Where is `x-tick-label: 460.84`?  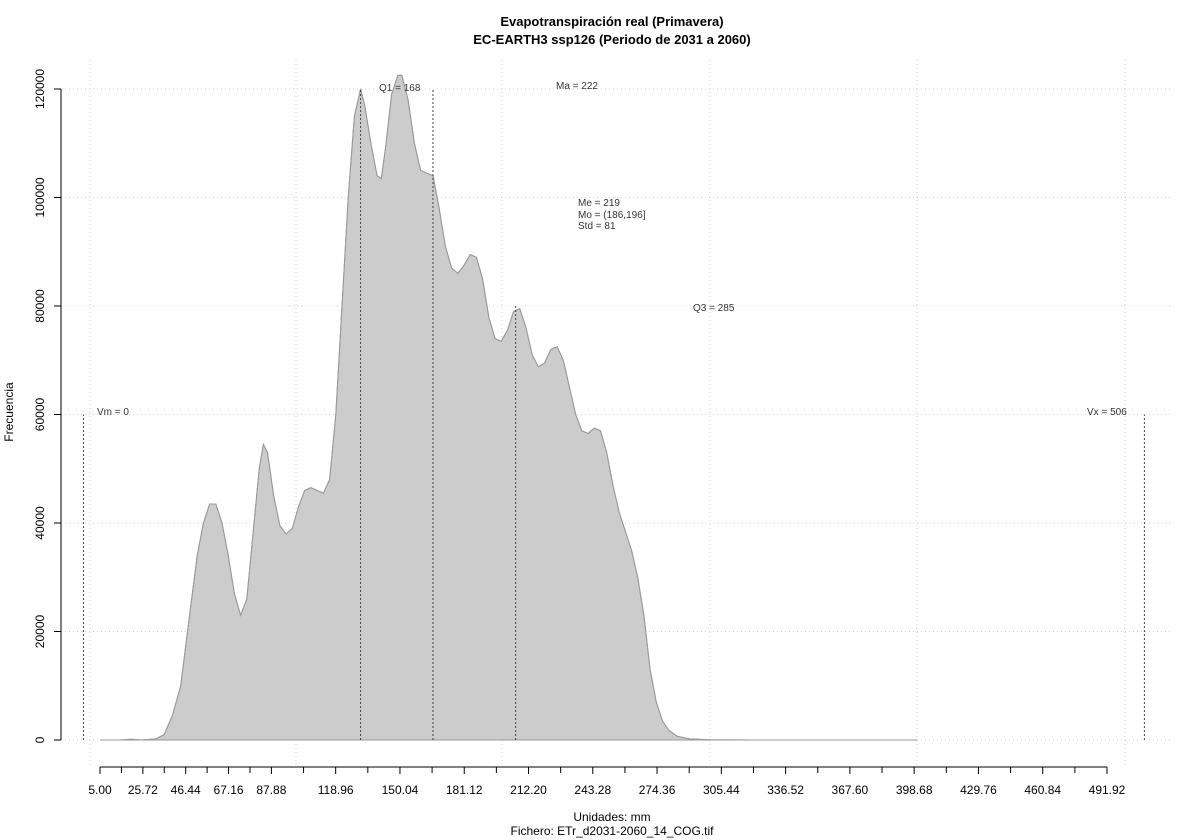
x-tick-label: 460.84 is located at coordinates (1042, 790).